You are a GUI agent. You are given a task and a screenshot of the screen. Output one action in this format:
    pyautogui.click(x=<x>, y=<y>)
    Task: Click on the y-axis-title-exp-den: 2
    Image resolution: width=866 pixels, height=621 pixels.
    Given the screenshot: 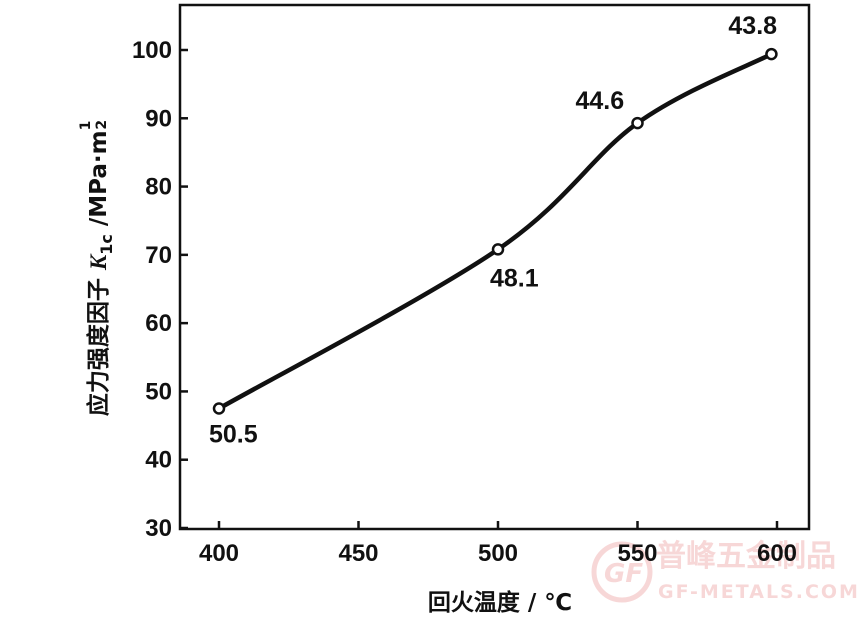 What is the action you would take?
    pyautogui.click(x=102, y=125)
    